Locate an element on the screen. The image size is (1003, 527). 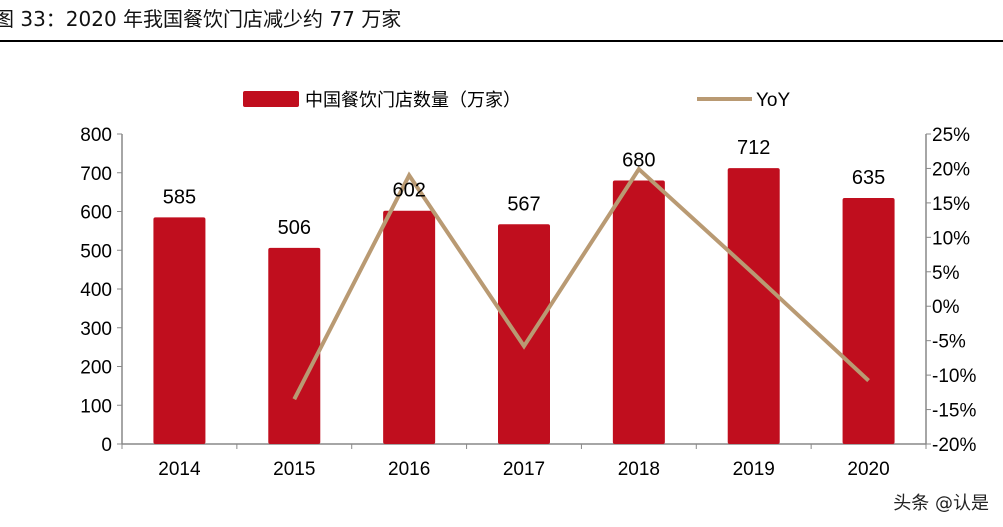
left-tick-label: 300 is located at coordinates (96, 329).